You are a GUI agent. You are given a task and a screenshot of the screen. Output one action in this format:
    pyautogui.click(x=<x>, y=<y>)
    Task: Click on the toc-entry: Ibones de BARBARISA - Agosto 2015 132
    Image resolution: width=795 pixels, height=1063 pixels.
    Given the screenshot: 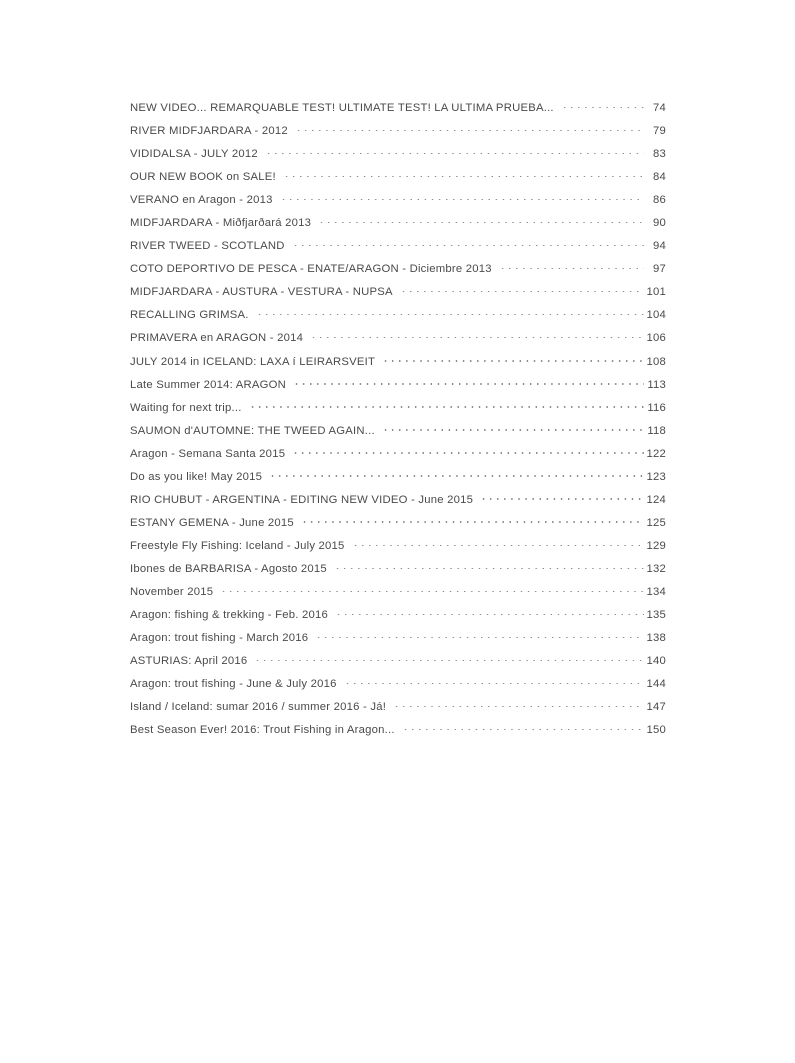 What is the action you would take?
    pyautogui.click(x=398, y=569)
    